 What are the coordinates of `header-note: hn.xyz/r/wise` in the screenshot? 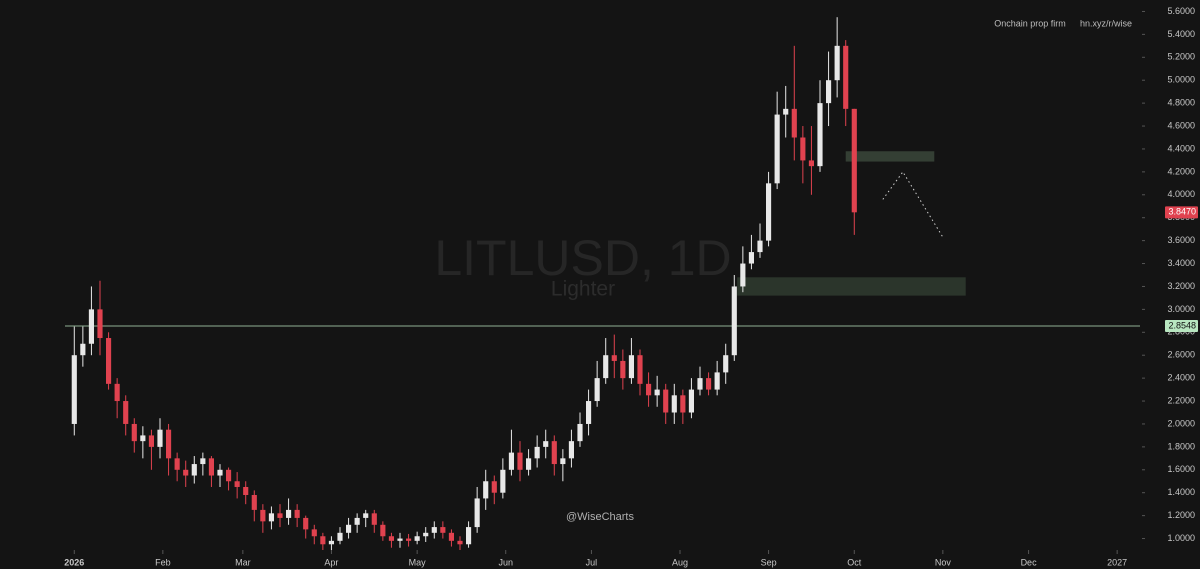 It's located at (1106, 23).